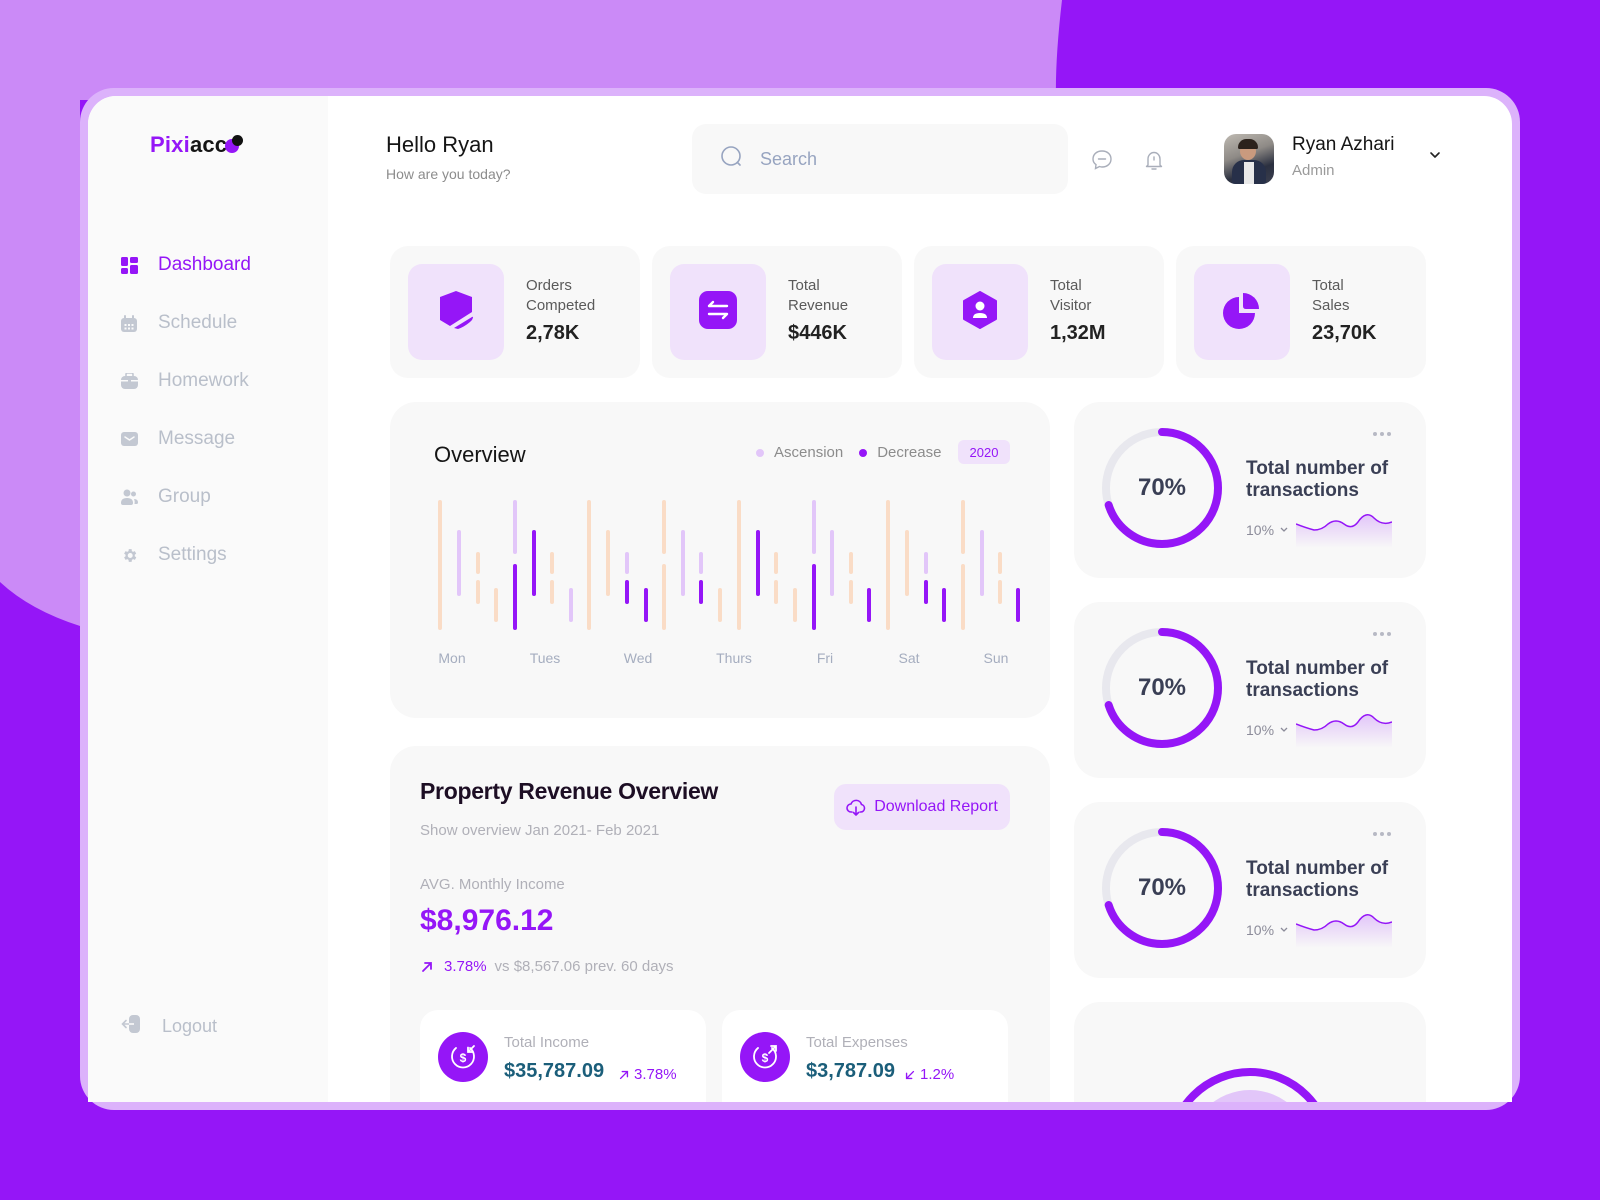  I want to click on stat-value: 23,70K, so click(1344, 333).